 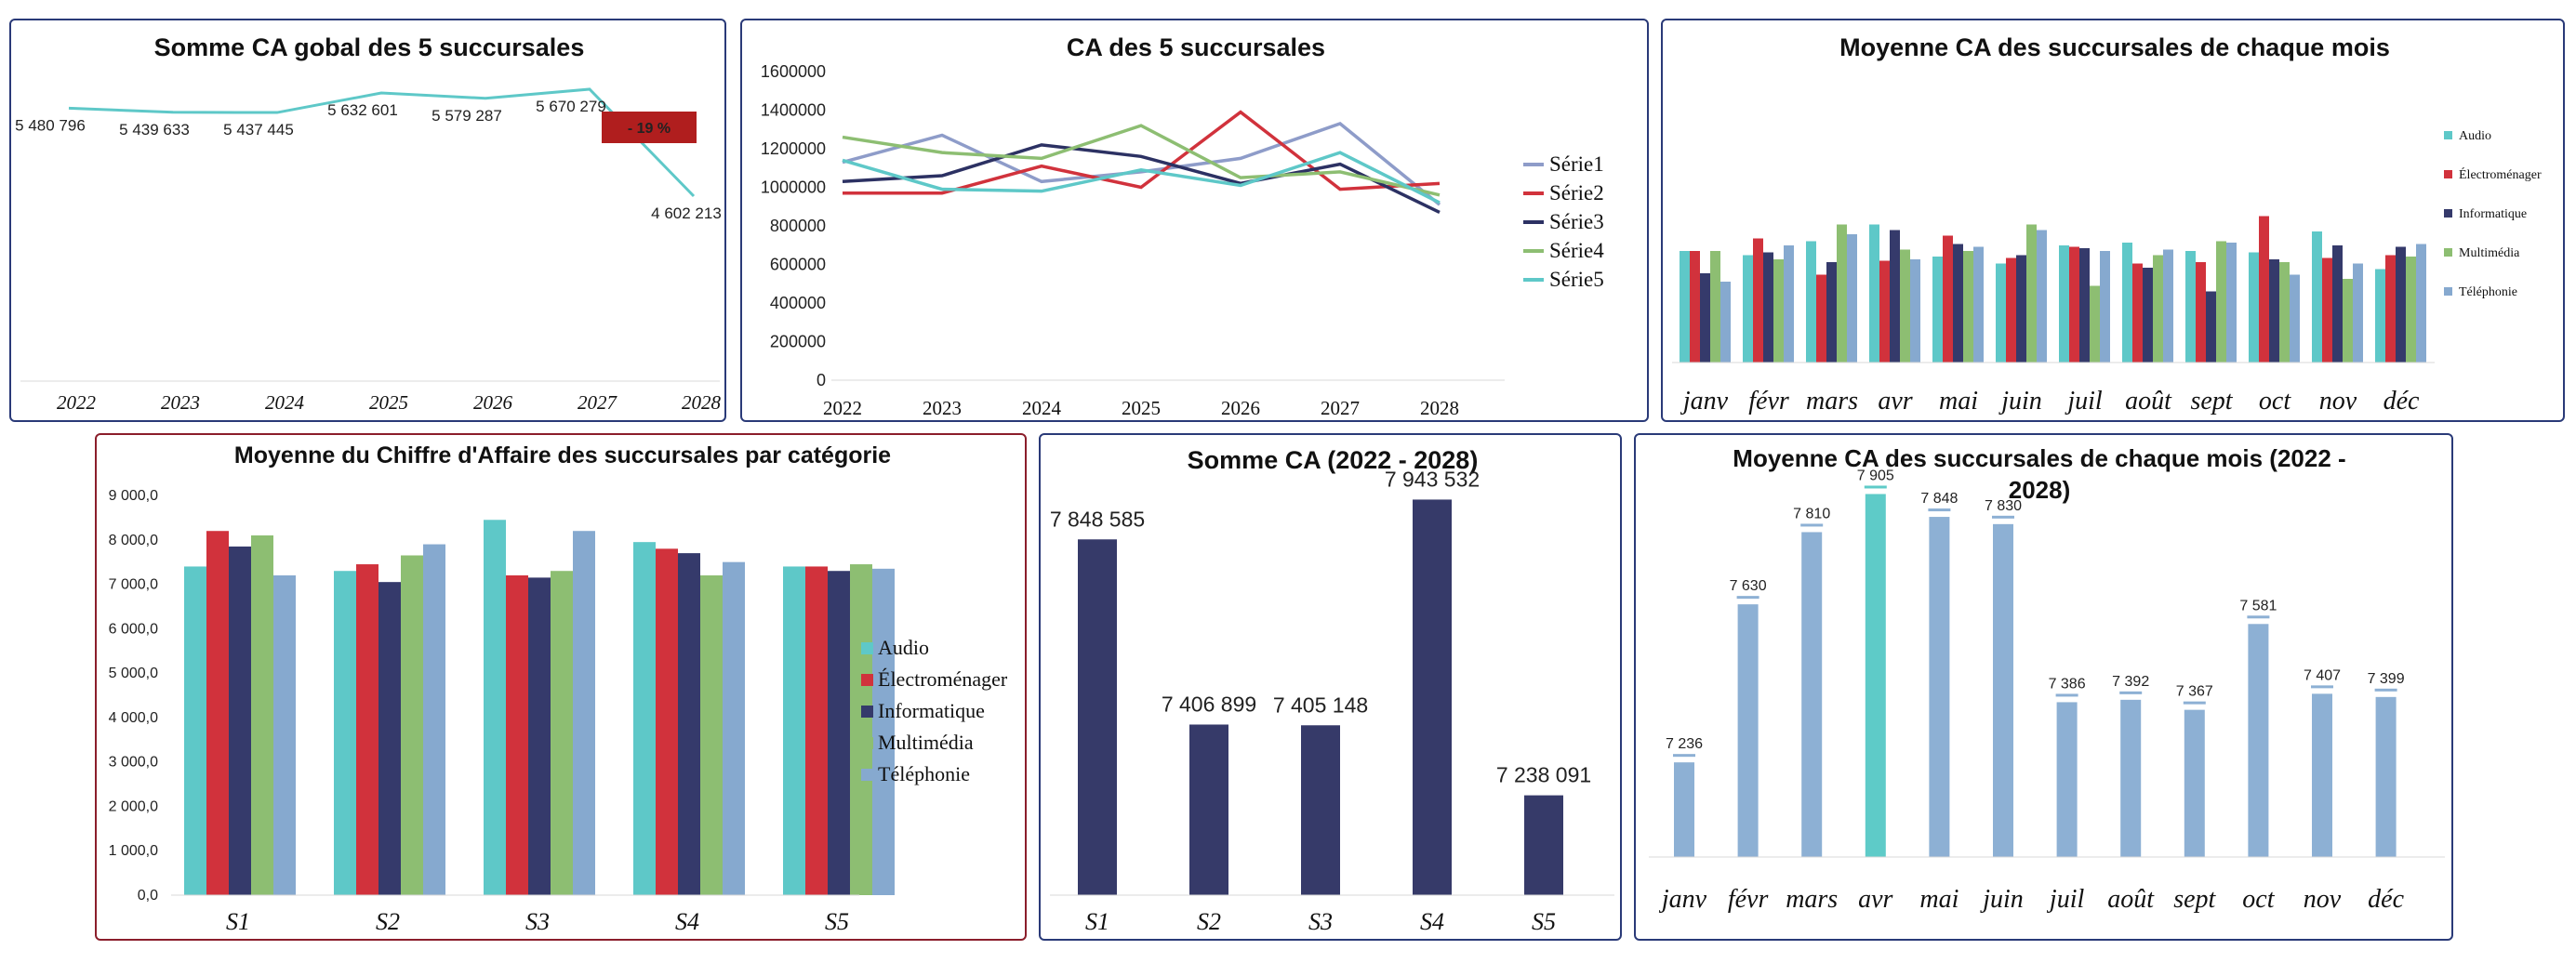 I want to click on x-tick-label: 2025, so click(x=388, y=402).